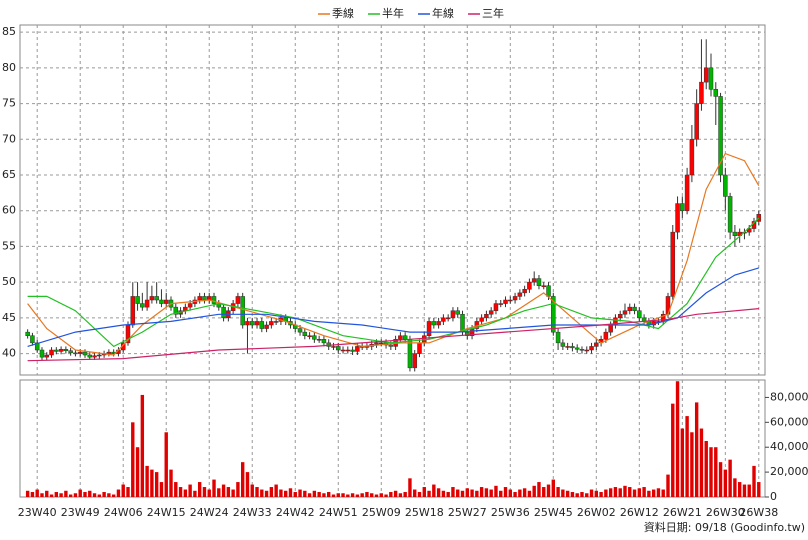  What do you see at coordinates (9, 138) in the screenshot?
I see `y-tick-label: 70` at bounding box center [9, 138].